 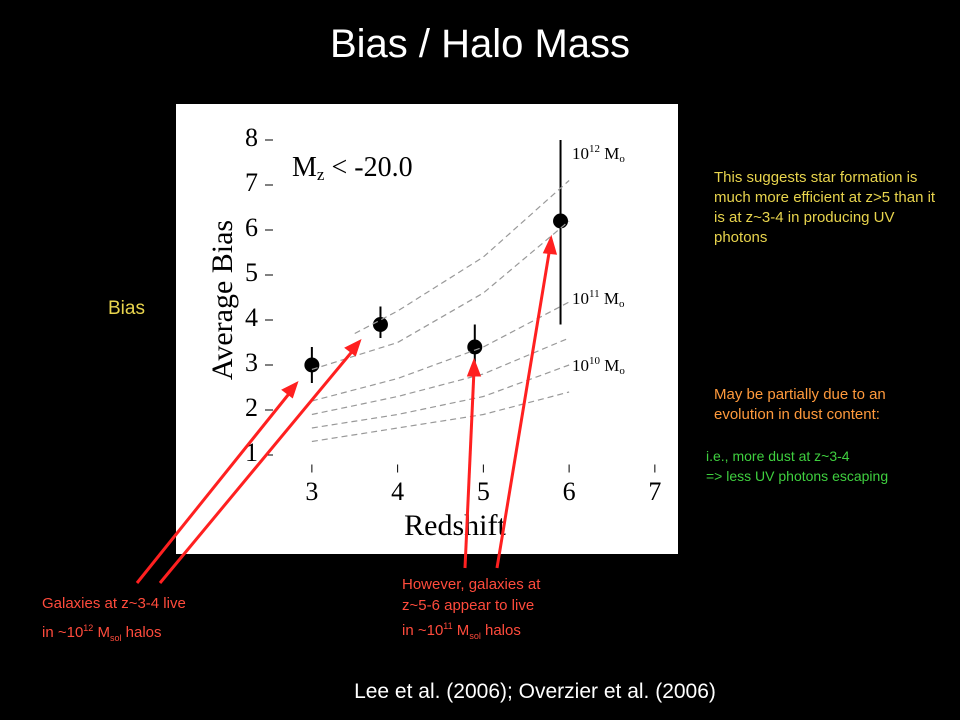 I want to click on y-axis-label: Average Bias, so click(x=222, y=300).